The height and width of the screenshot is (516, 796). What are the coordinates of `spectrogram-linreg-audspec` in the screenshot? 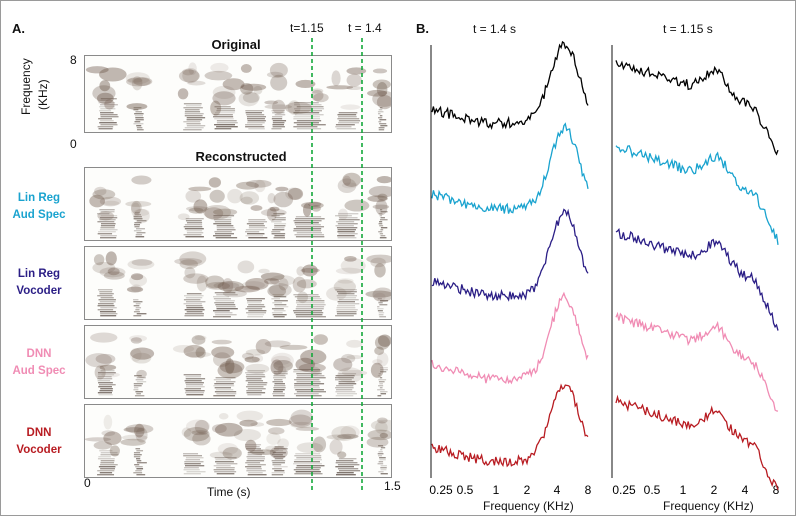 It's located at (238, 204).